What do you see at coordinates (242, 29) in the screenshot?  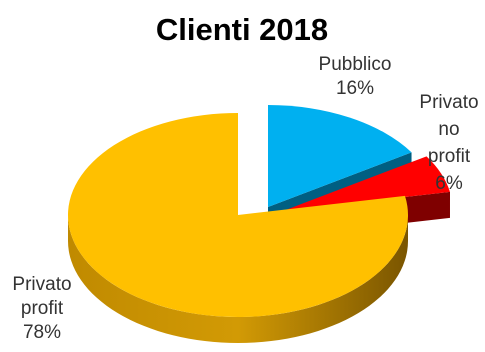 I see `chart-title: Clienti 2018` at bounding box center [242, 29].